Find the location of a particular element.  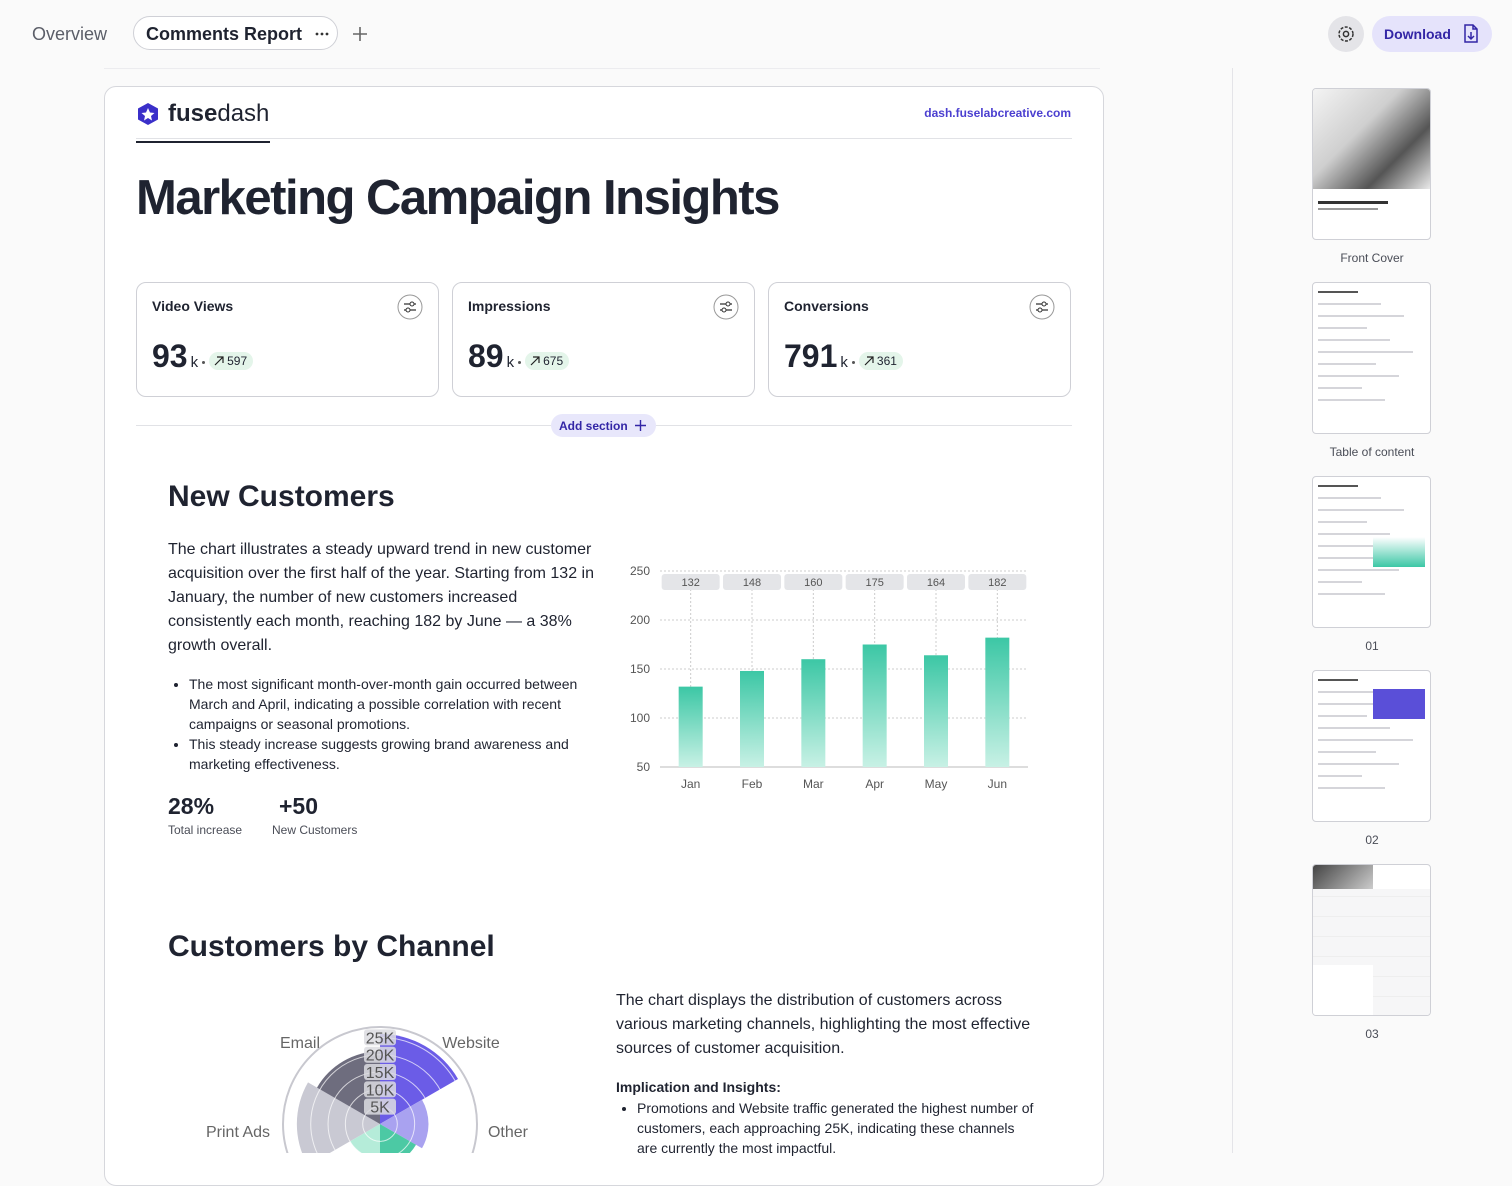

kpi-delta: 597 is located at coordinates (231, 361).